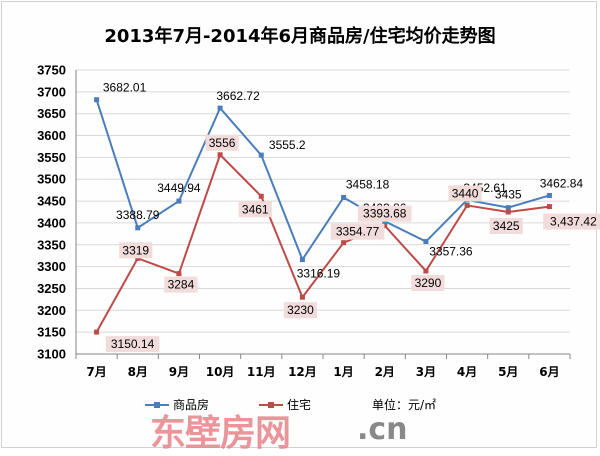 Image resolution: width=600 pixels, height=456 pixels. What do you see at coordinates (238, 96) in the screenshot?
I see `data-label: 3662.72` at bounding box center [238, 96].